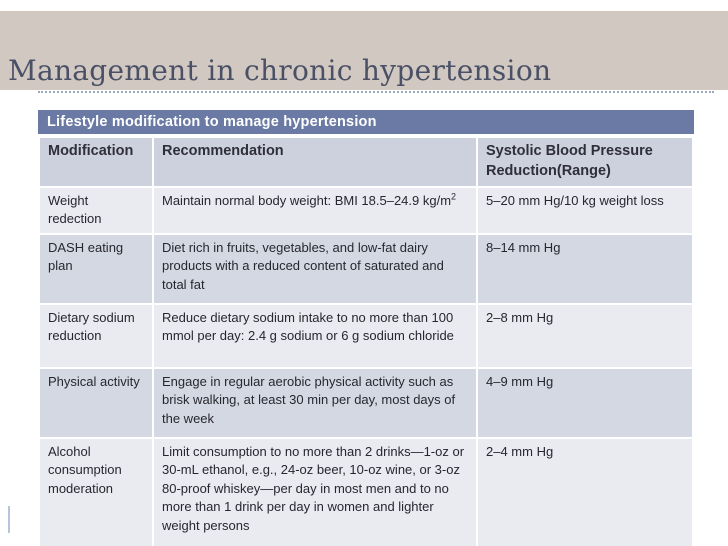  I want to click on reduction-cell: 2–4 mm Hg, so click(585, 492).